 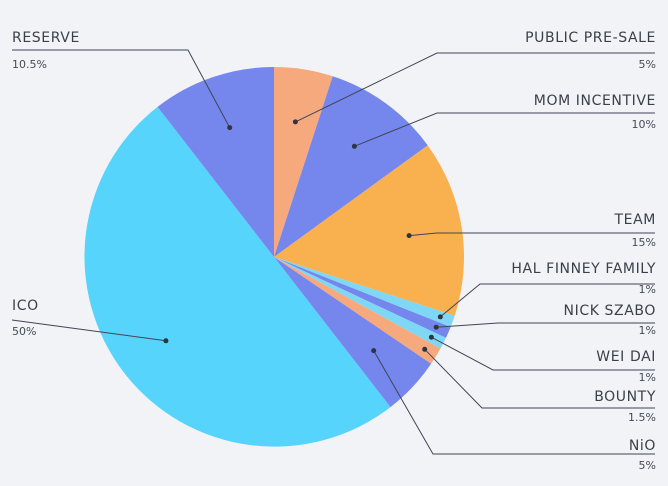 What do you see at coordinates (25, 306) in the screenshot?
I see `label-ico: ICO` at bounding box center [25, 306].